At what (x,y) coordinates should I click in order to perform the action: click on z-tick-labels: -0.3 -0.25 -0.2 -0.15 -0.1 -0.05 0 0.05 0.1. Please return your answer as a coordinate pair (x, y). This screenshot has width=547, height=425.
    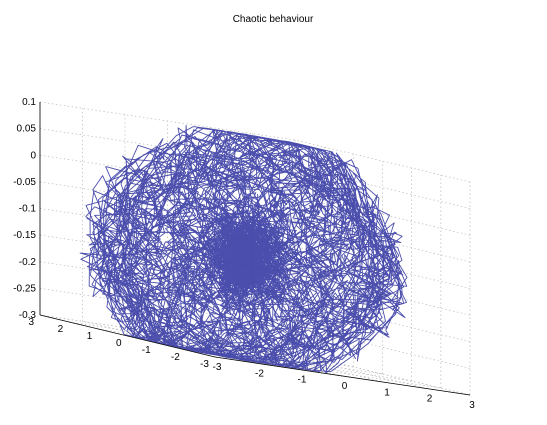
    Looking at the image, I should click on (24, 209).